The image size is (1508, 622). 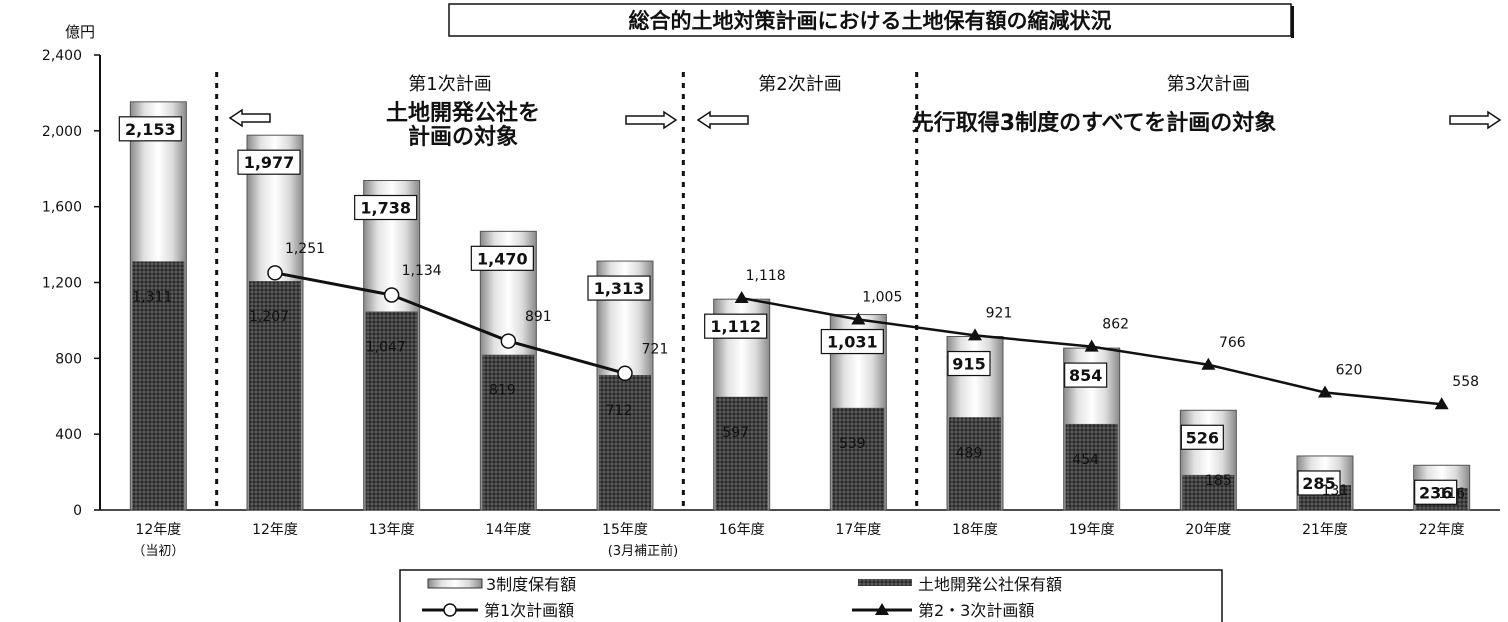 What do you see at coordinates (463, 137) in the screenshot?
I see `annotation-plan1-line2: 計画の対象` at bounding box center [463, 137].